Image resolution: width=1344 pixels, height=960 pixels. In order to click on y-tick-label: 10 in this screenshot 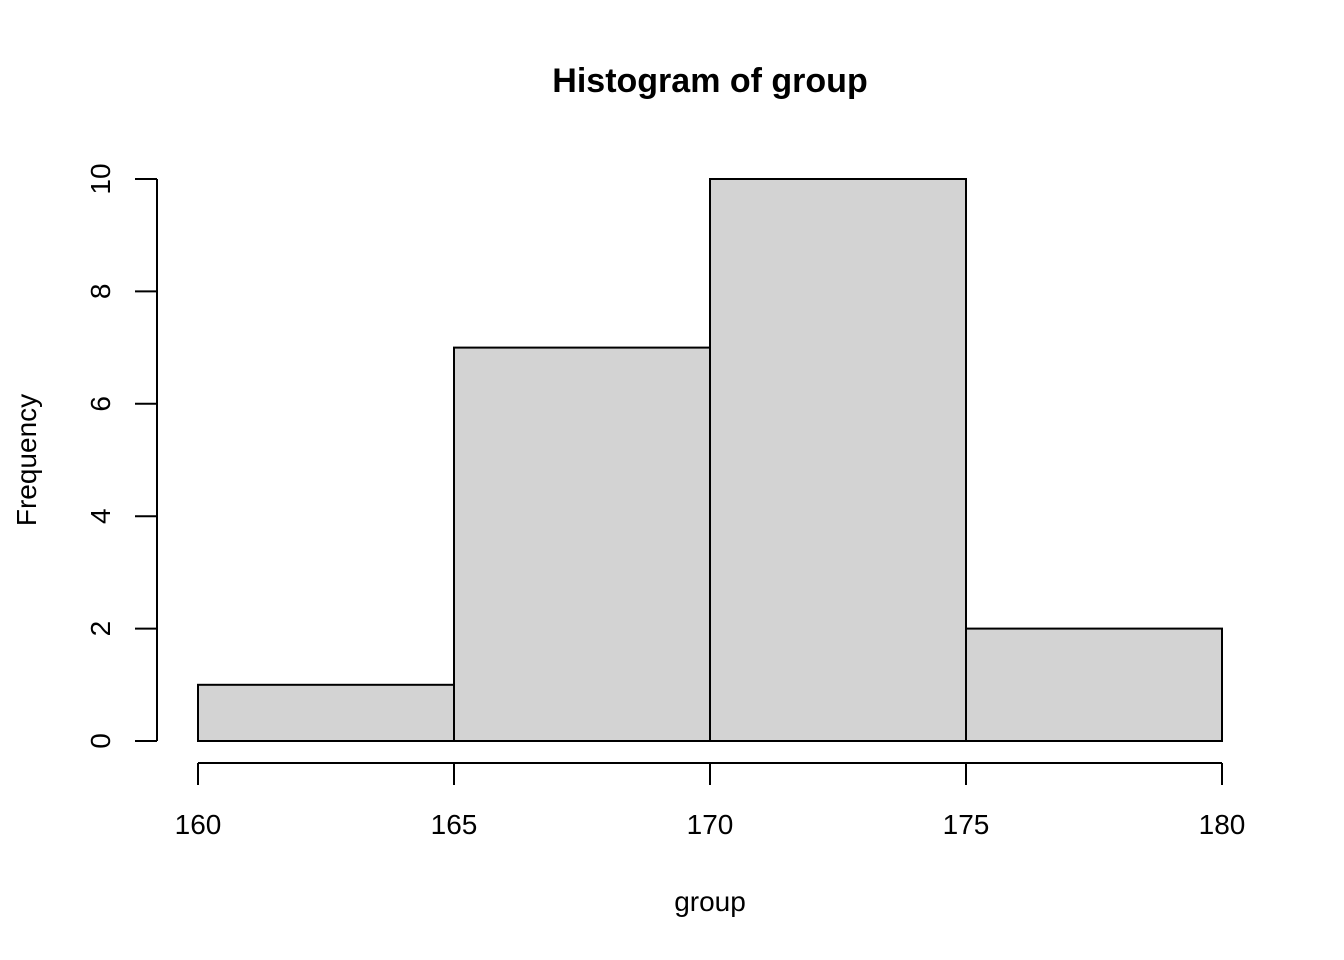, I will do `click(100, 178)`.